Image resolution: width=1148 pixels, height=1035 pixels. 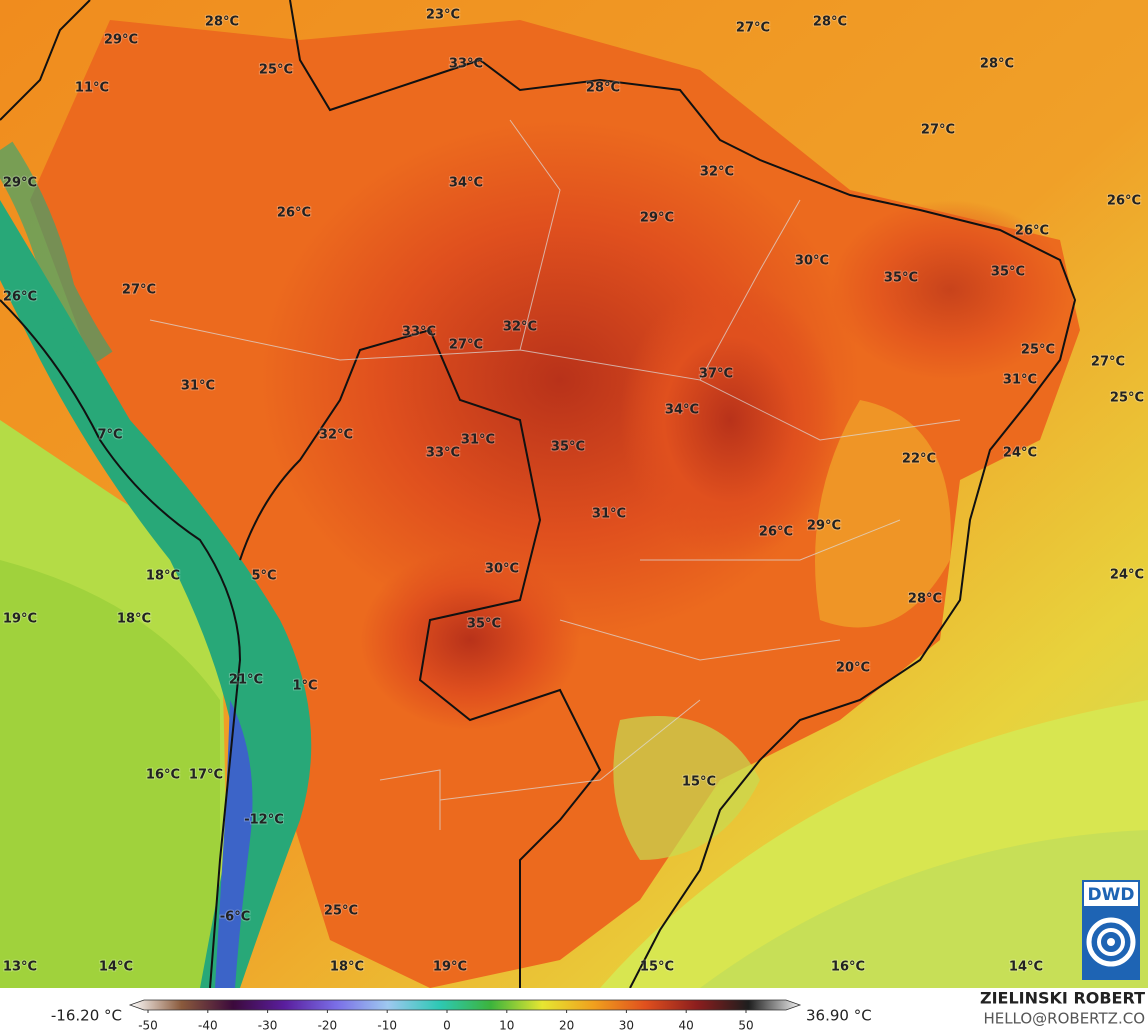 I want to click on dwd-logo: DWD, so click(x=1111, y=930).